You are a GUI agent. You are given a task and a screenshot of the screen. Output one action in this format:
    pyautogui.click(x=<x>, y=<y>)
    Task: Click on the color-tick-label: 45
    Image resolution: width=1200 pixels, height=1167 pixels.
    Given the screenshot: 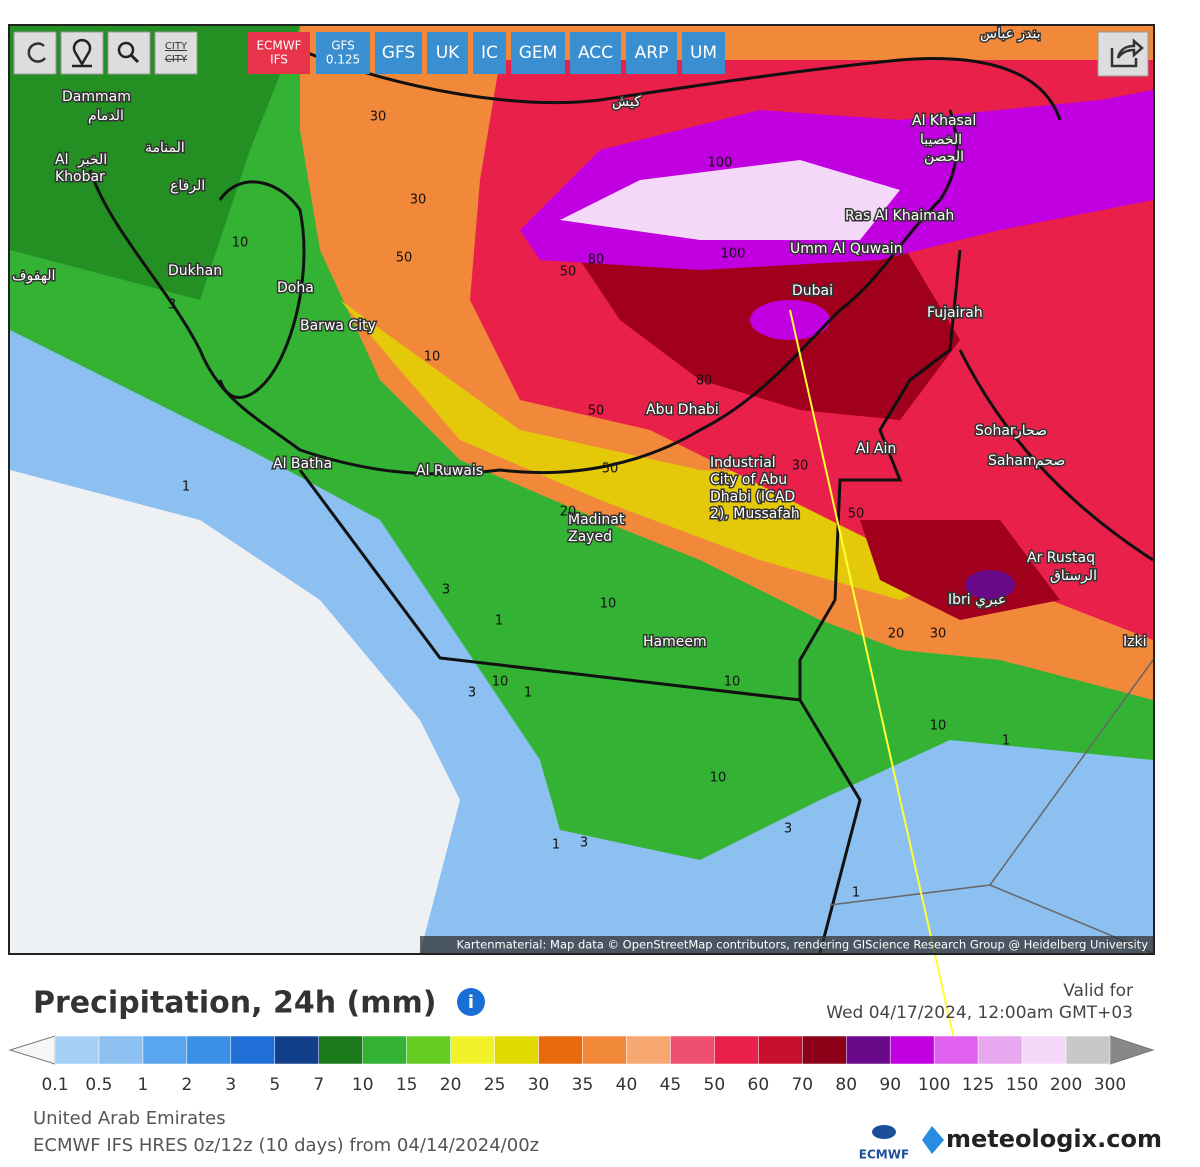 What is the action you would take?
    pyautogui.click(x=671, y=1085)
    